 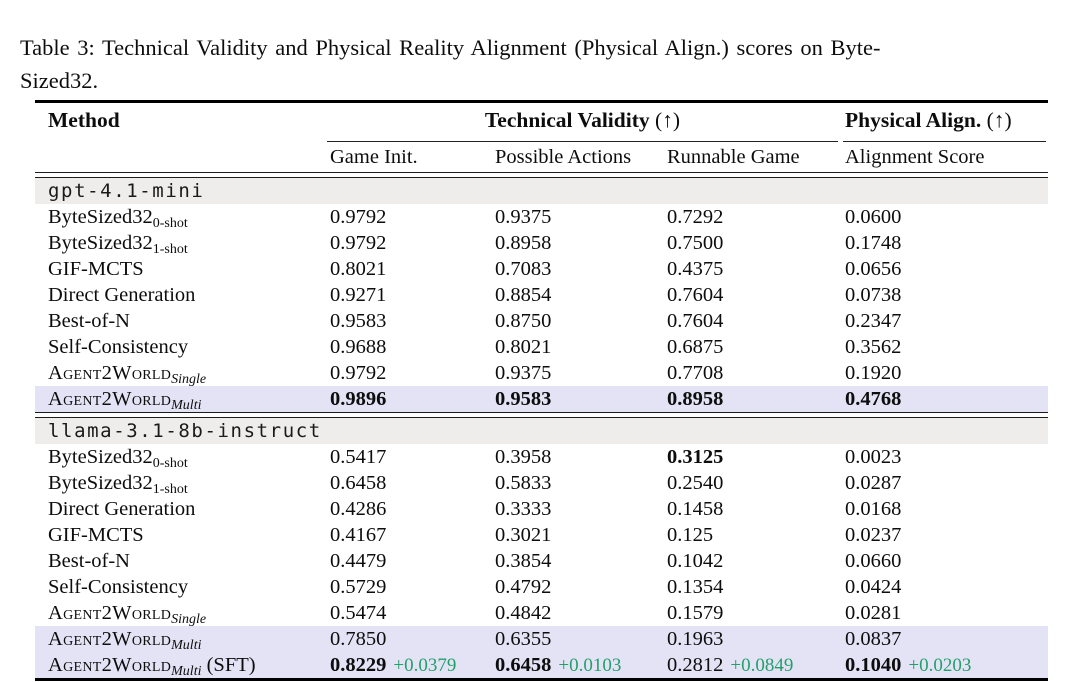 What do you see at coordinates (695, 243) in the screenshot?
I see `score-cell: 0.7500` at bounding box center [695, 243].